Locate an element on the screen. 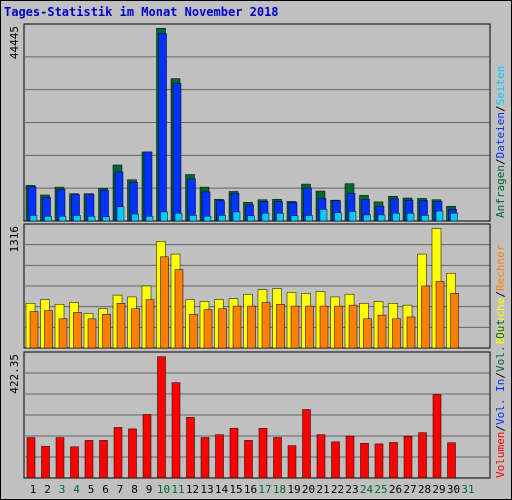 This screenshot has height=500, width=512. x-tick-label: 25 is located at coordinates (380, 489).